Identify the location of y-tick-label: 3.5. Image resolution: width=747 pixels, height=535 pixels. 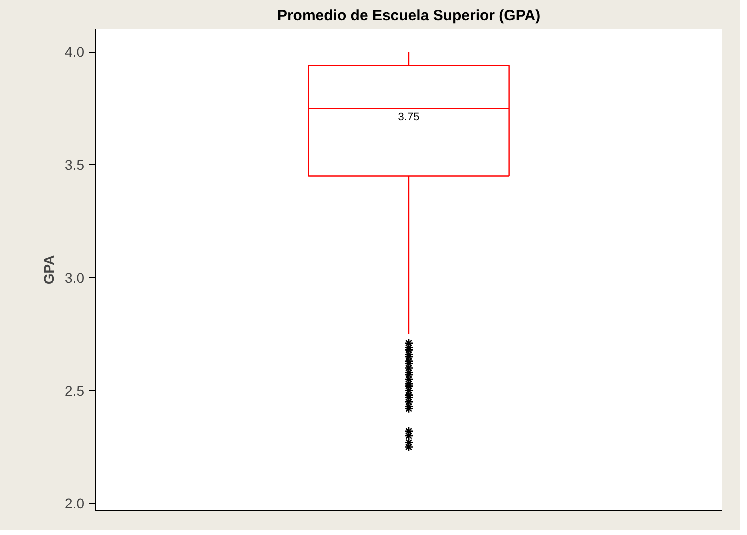
(75, 164).